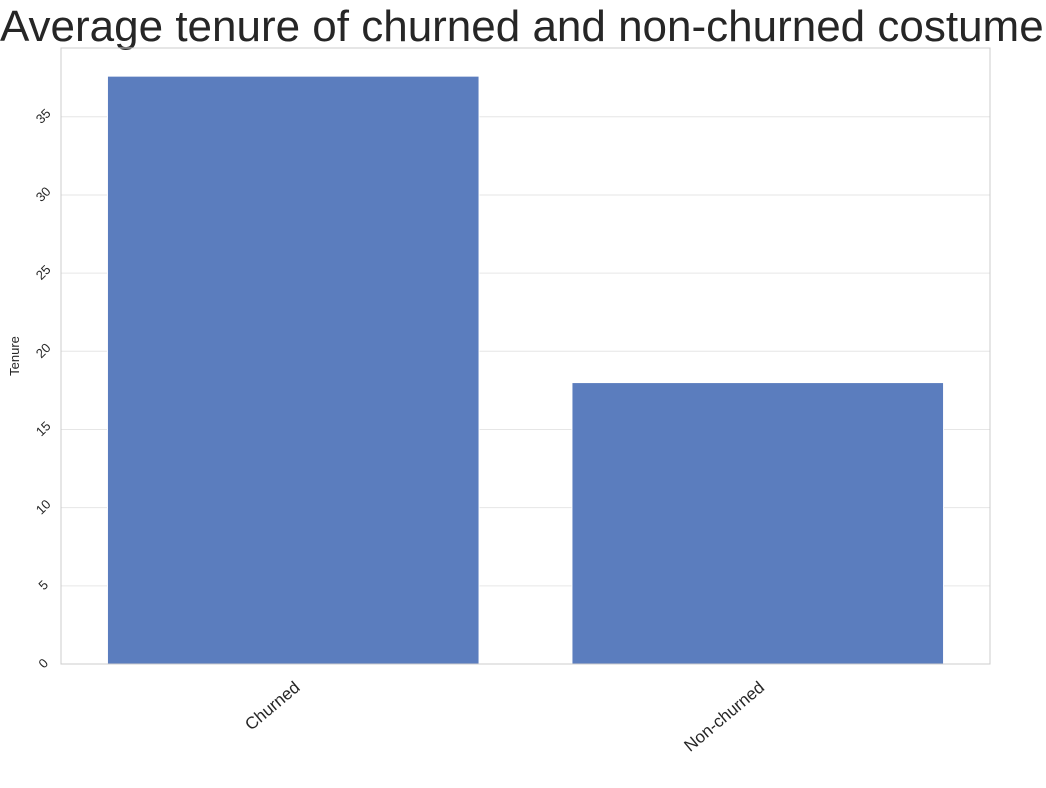 The width and height of the screenshot is (1046, 788). What do you see at coordinates (725, 717) in the screenshot?
I see `x-tick-label: Non-churned` at bounding box center [725, 717].